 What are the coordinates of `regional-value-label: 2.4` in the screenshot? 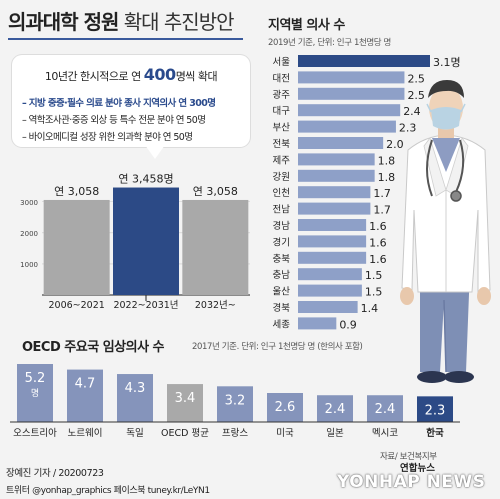 It's located at (412, 111).